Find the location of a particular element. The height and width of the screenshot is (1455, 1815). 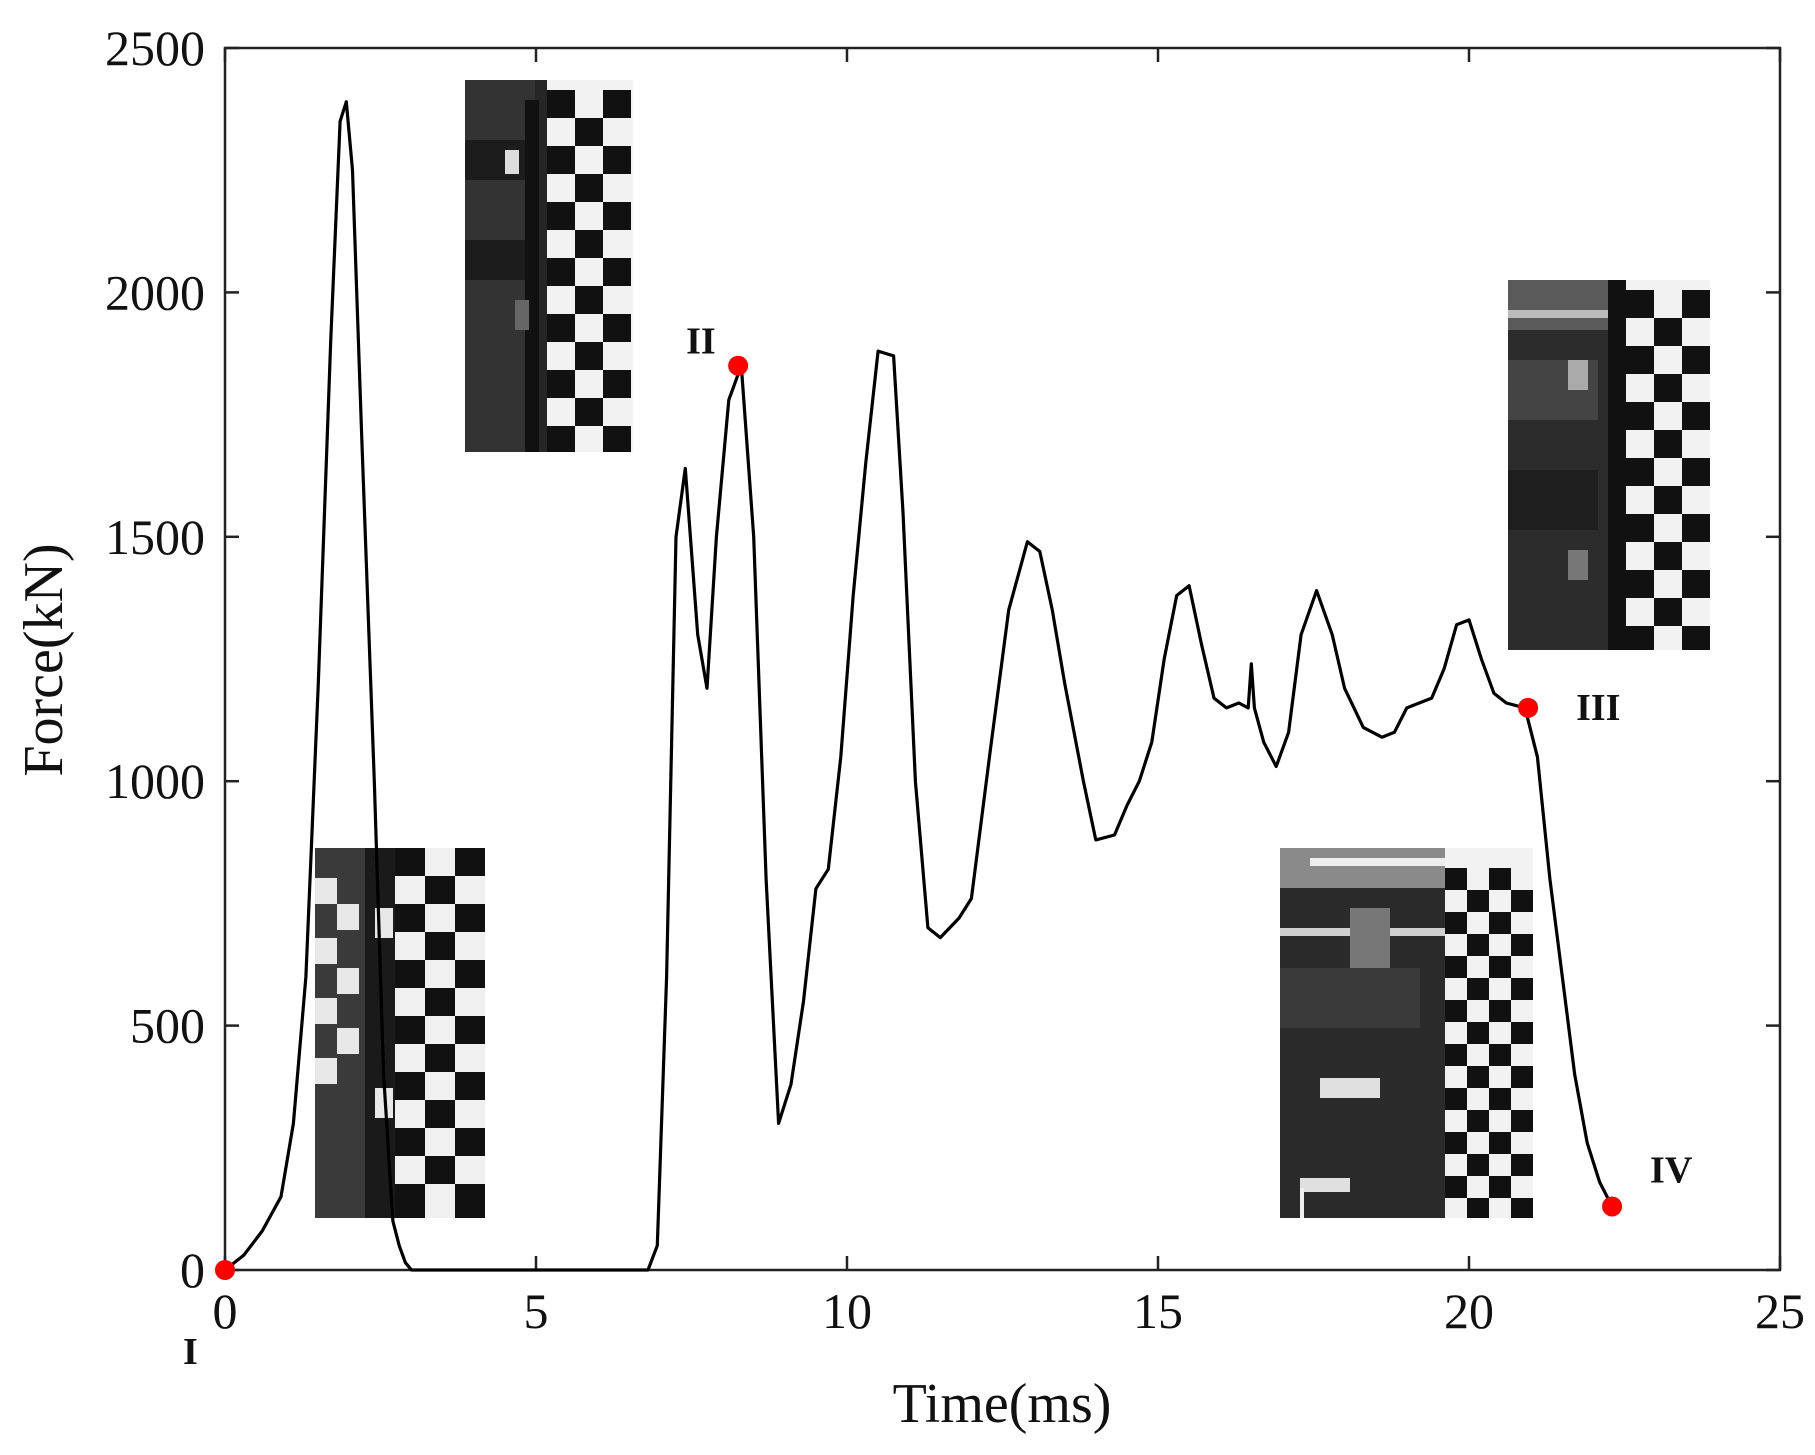

point-marker-ii is located at coordinates (738, 365).